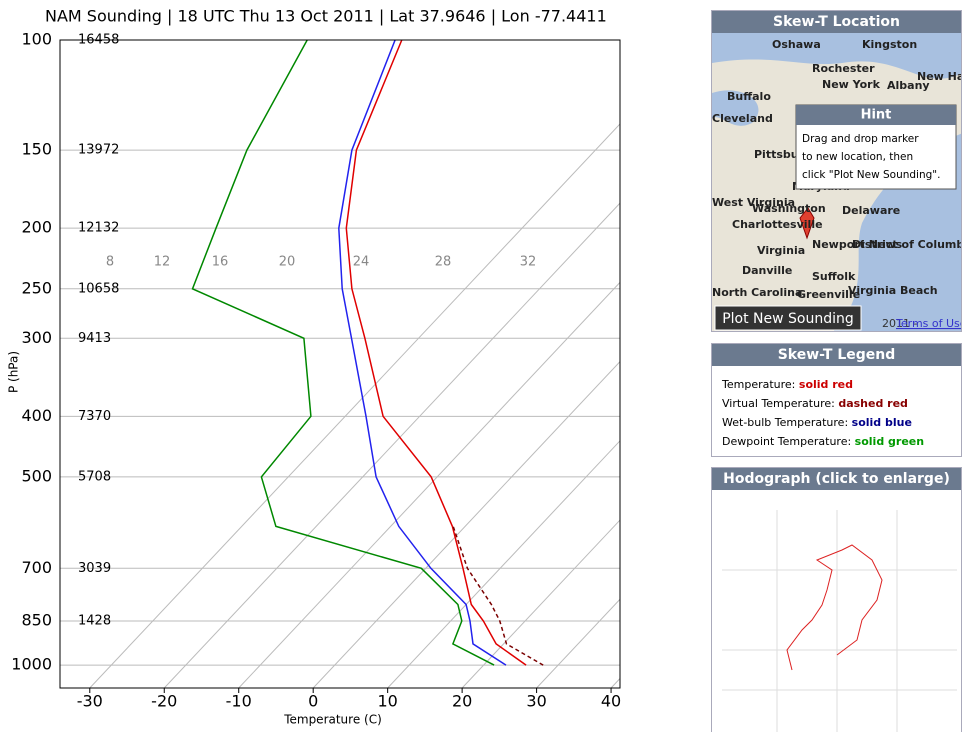 The image size is (966, 732). I want to click on hodograph-thumbnail, so click(837, 611).